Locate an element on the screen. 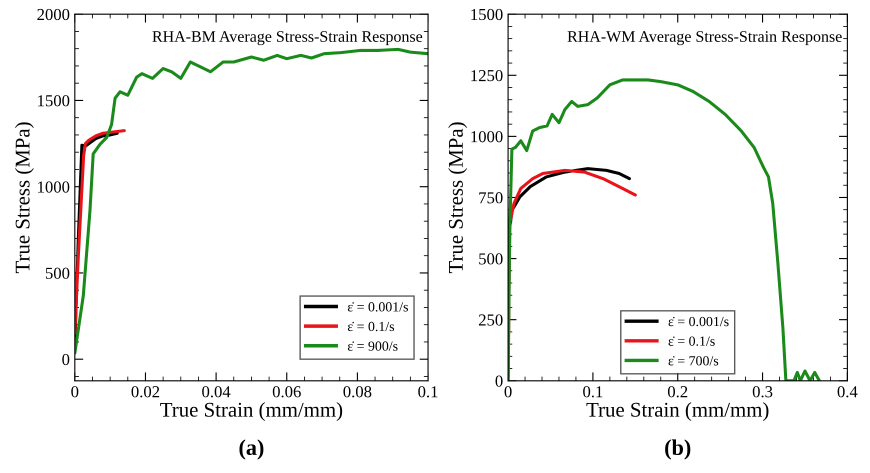 This screenshot has width=870, height=473. y-tick-label: 250 is located at coordinates (490, 320).